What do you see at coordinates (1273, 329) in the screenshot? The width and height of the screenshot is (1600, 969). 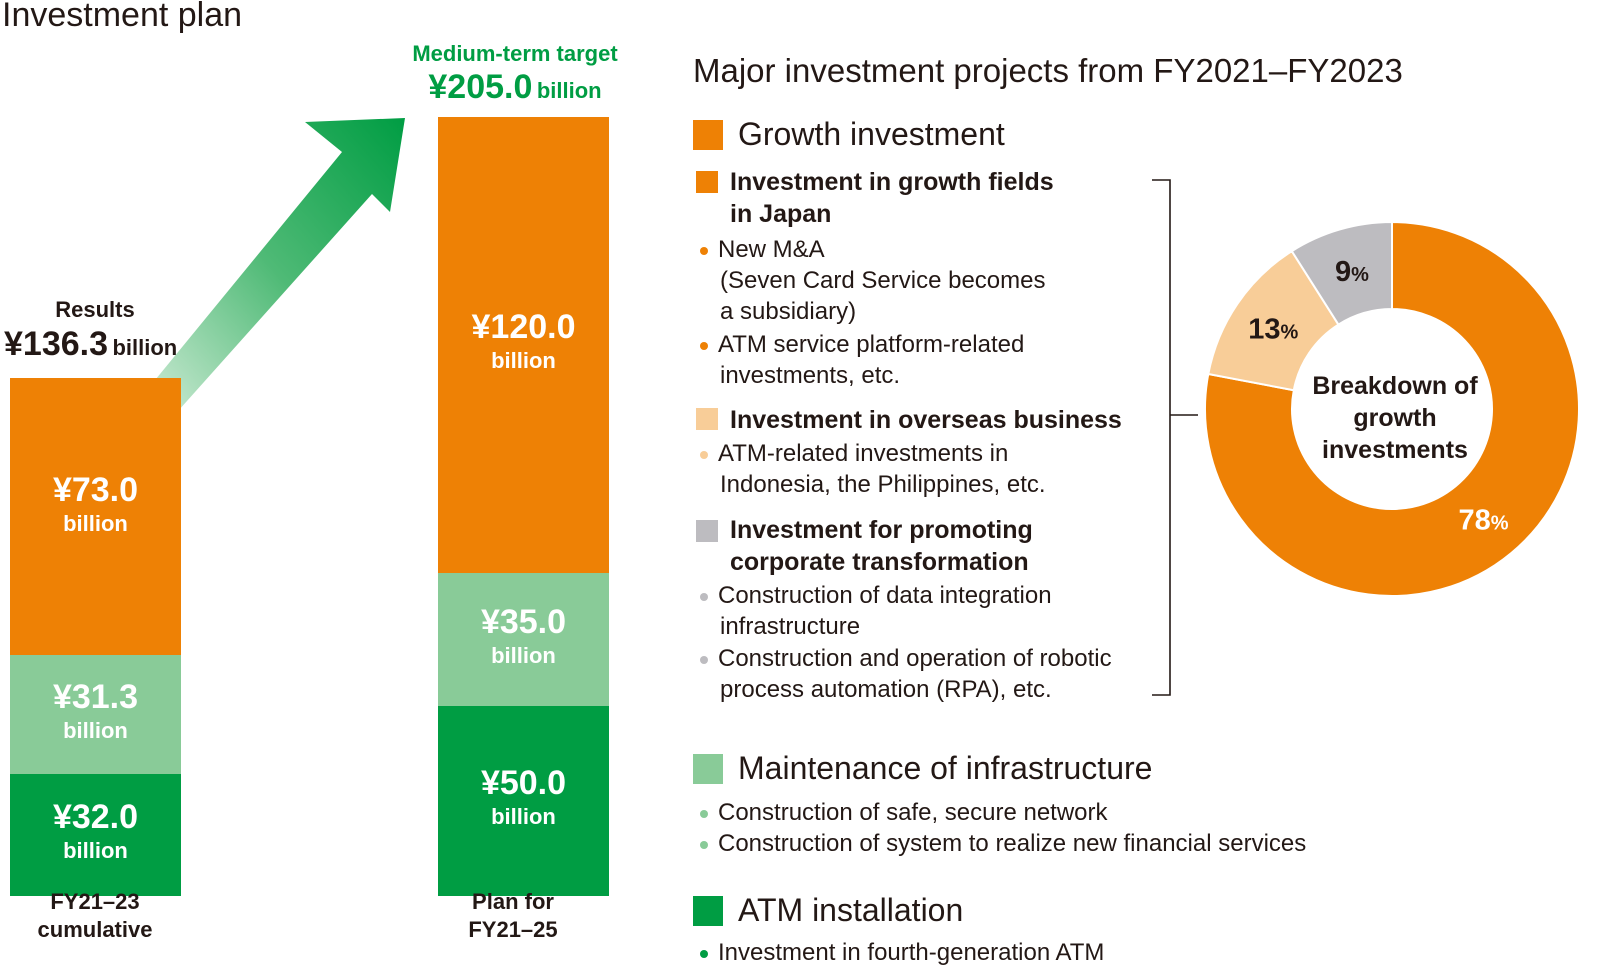 I see `donut-percent-label: 13%` at bounding box center [1273, 329].